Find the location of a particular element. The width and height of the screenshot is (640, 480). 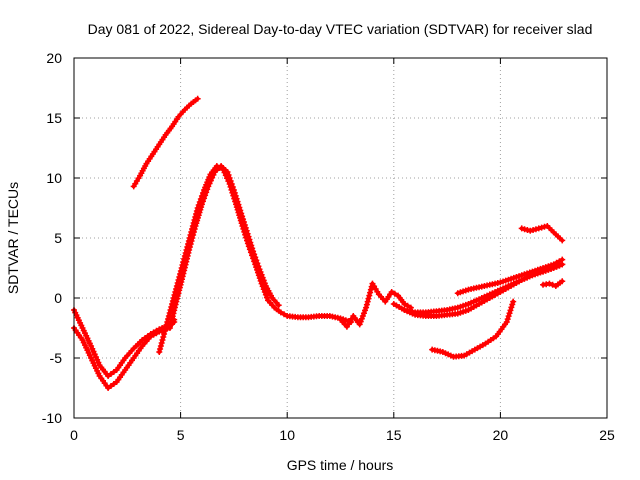

y-tick-label: 20 is located at coordinates (54, 58).